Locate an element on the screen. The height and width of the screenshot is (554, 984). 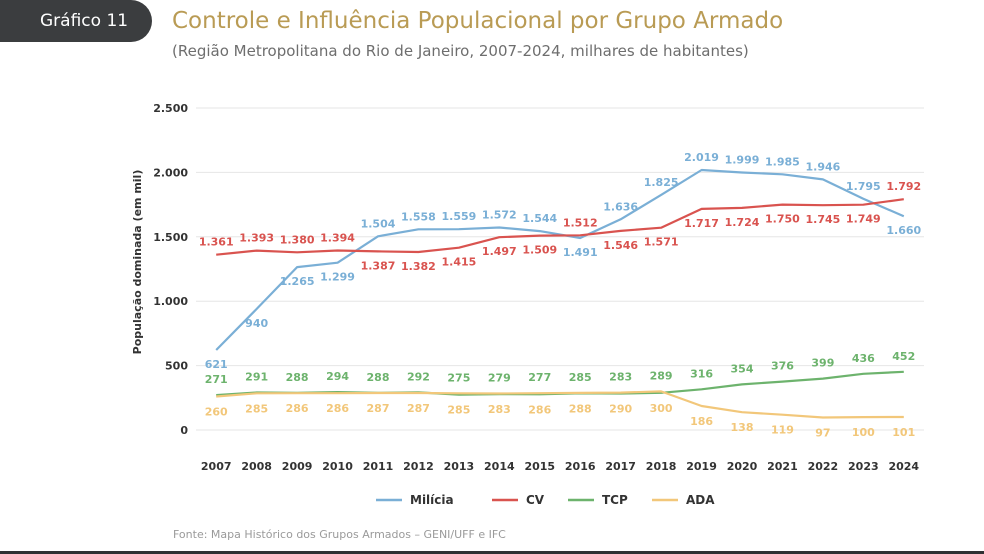
data-label: 101 is located at coordinates (903, 432).